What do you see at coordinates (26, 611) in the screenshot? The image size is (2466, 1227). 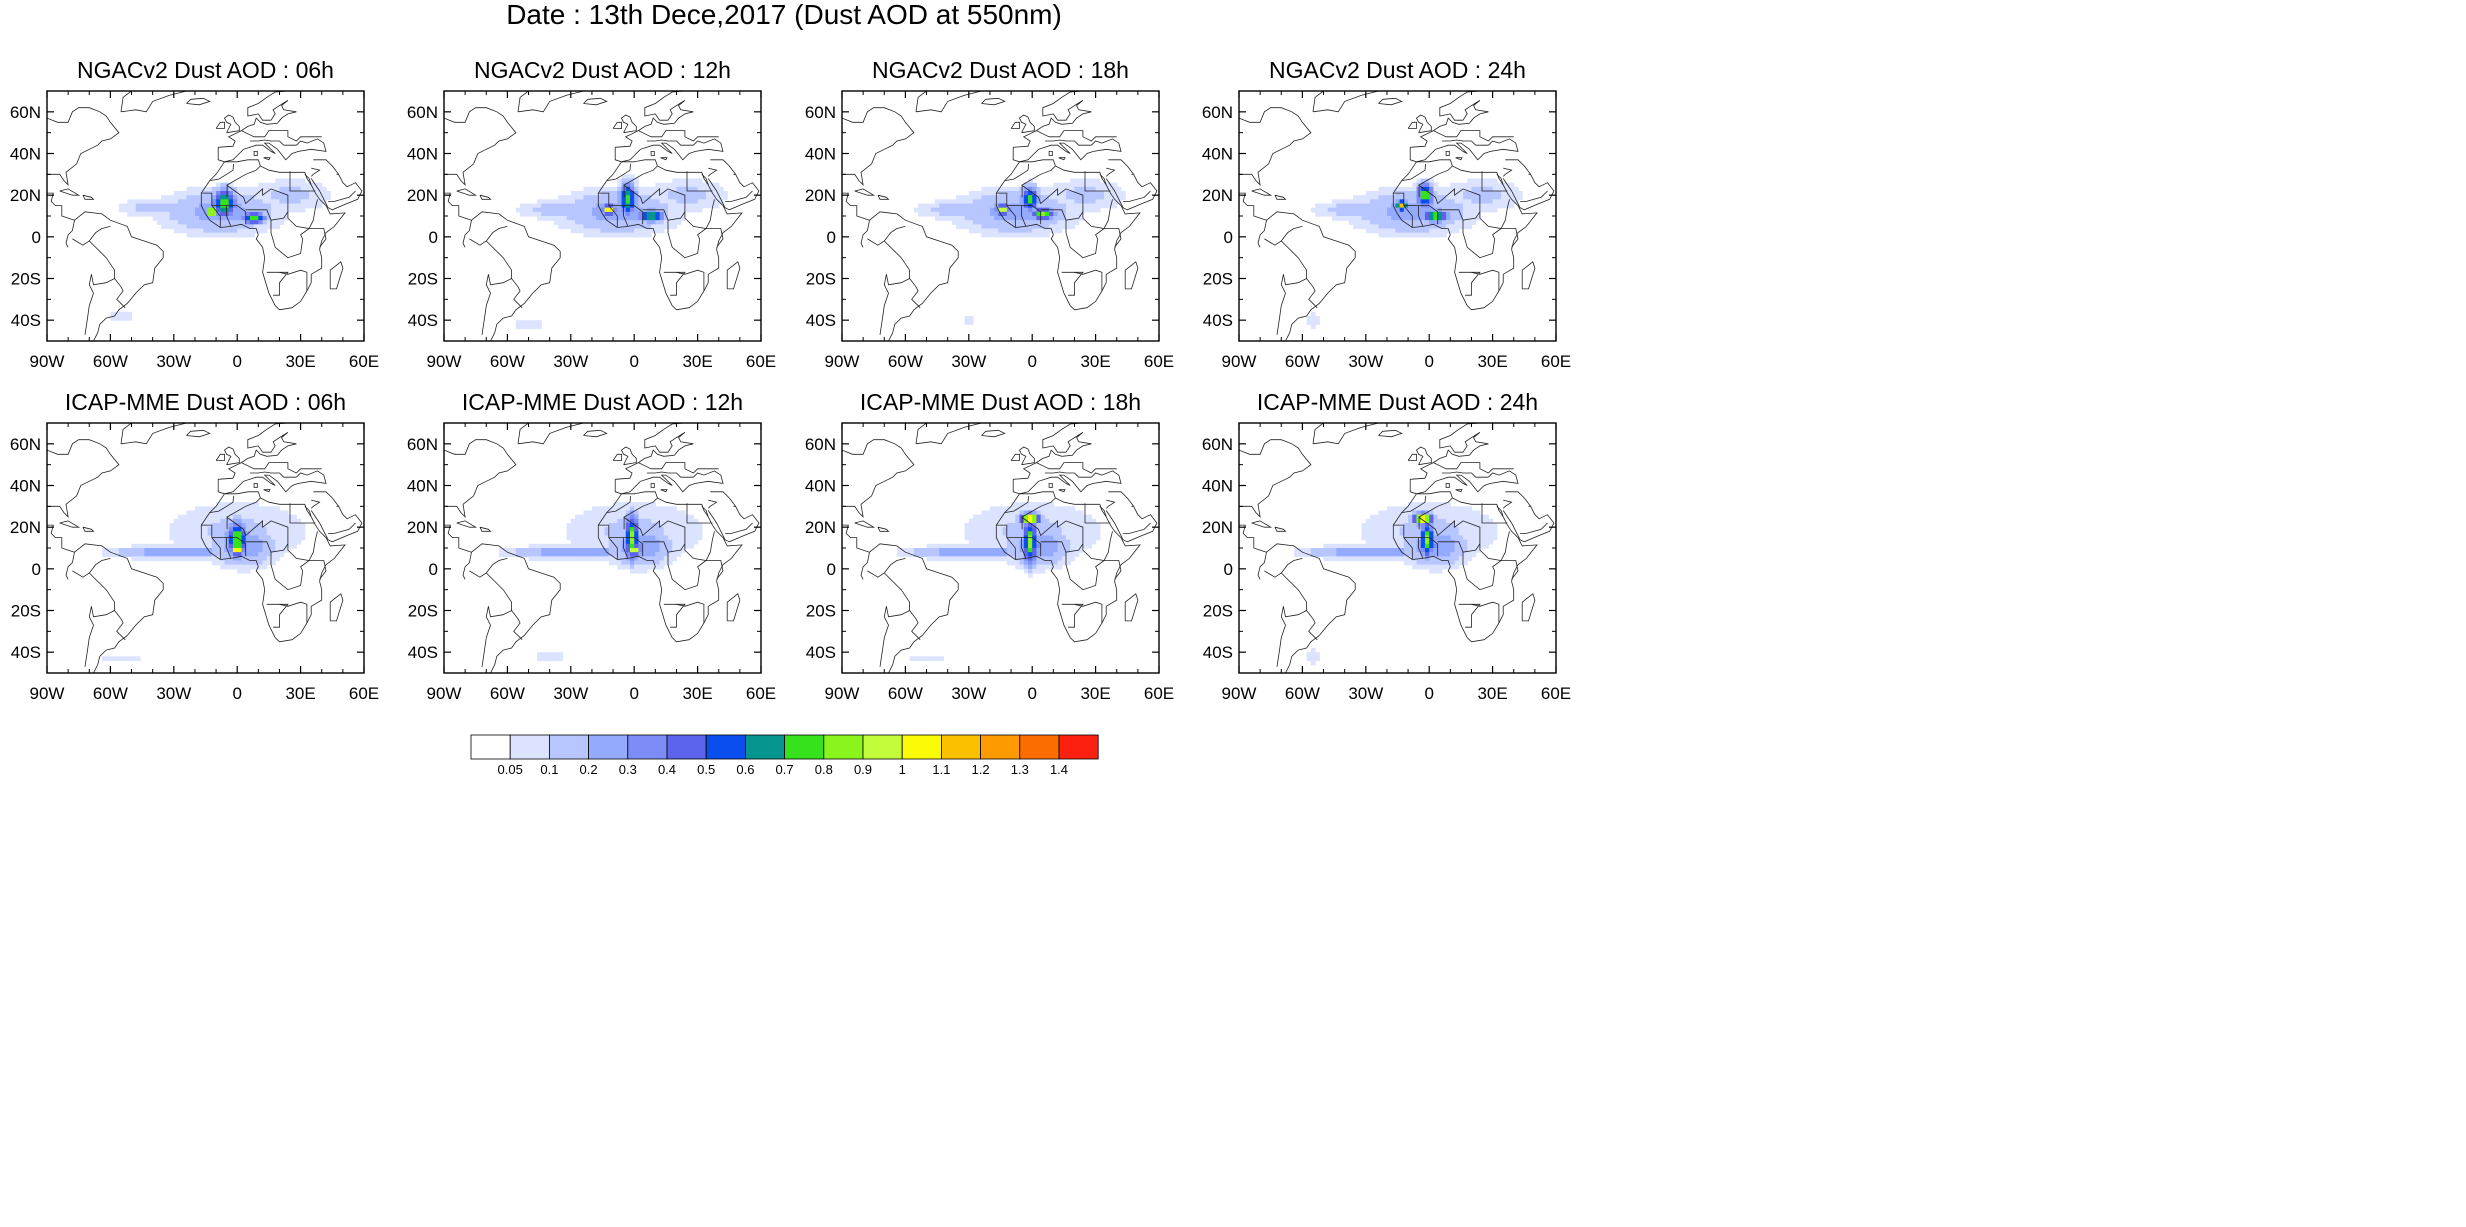 I see `lat-label: 20S` at bounding box center [26, 611].